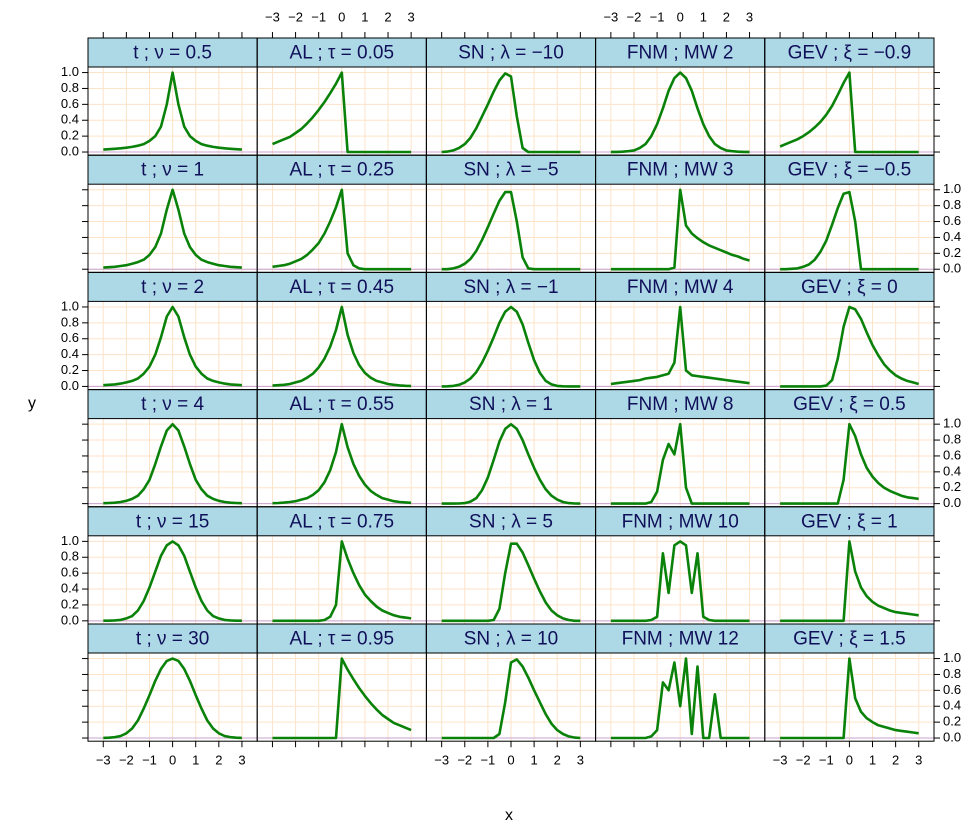 This screenshot has width=979, height=830. What do you see at coordinates (32, 403) in the screenshot?
I see `y-axis-label: y` at bounding box center [32, 403].